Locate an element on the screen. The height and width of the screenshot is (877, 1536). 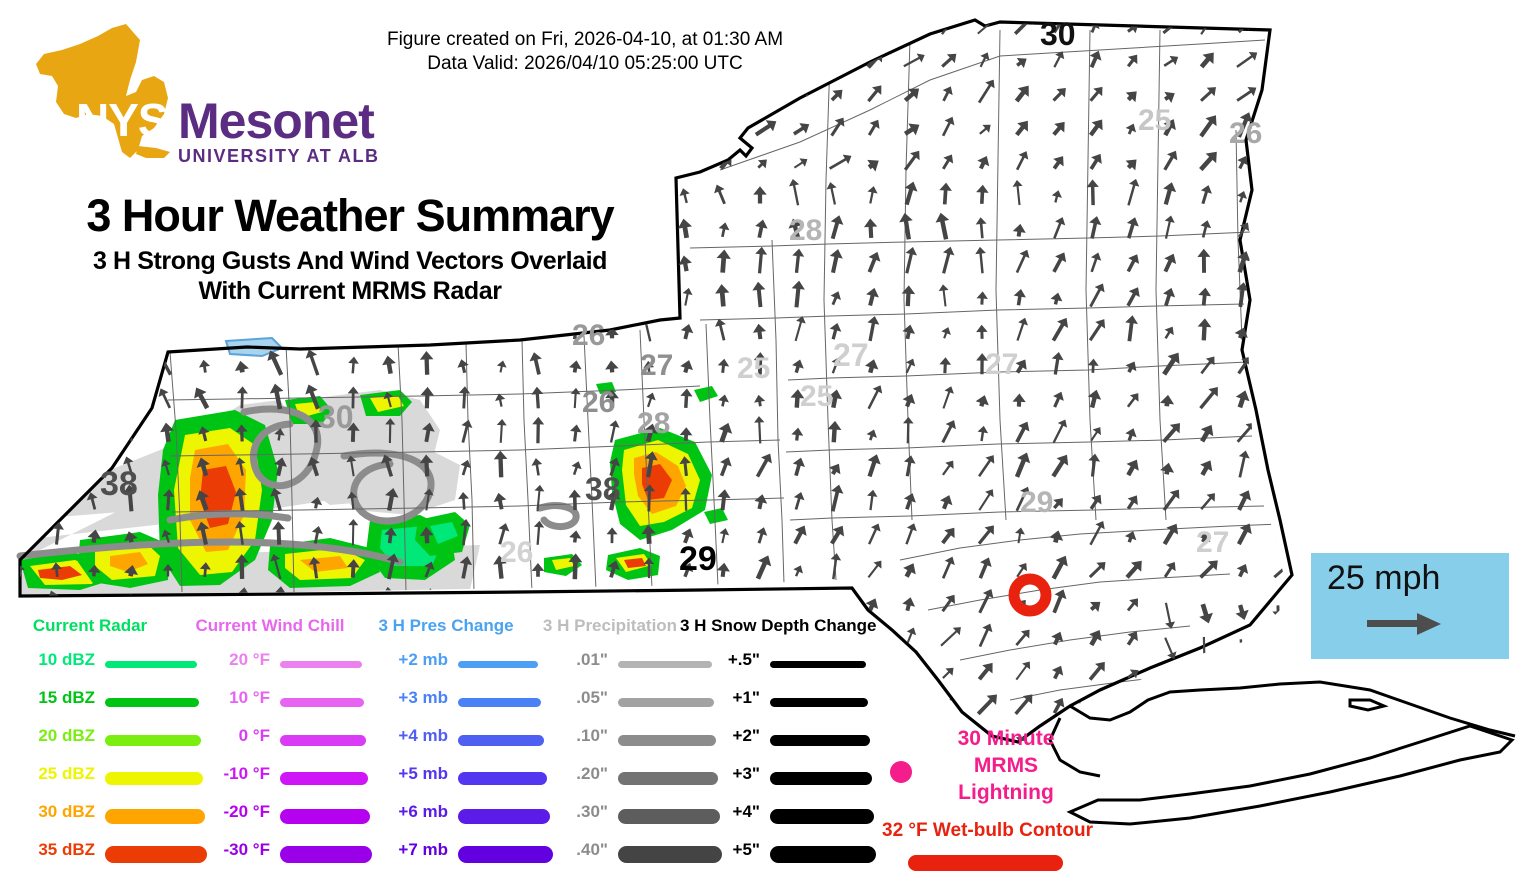
legend-row: +1" is located at coordinates (774, 706).